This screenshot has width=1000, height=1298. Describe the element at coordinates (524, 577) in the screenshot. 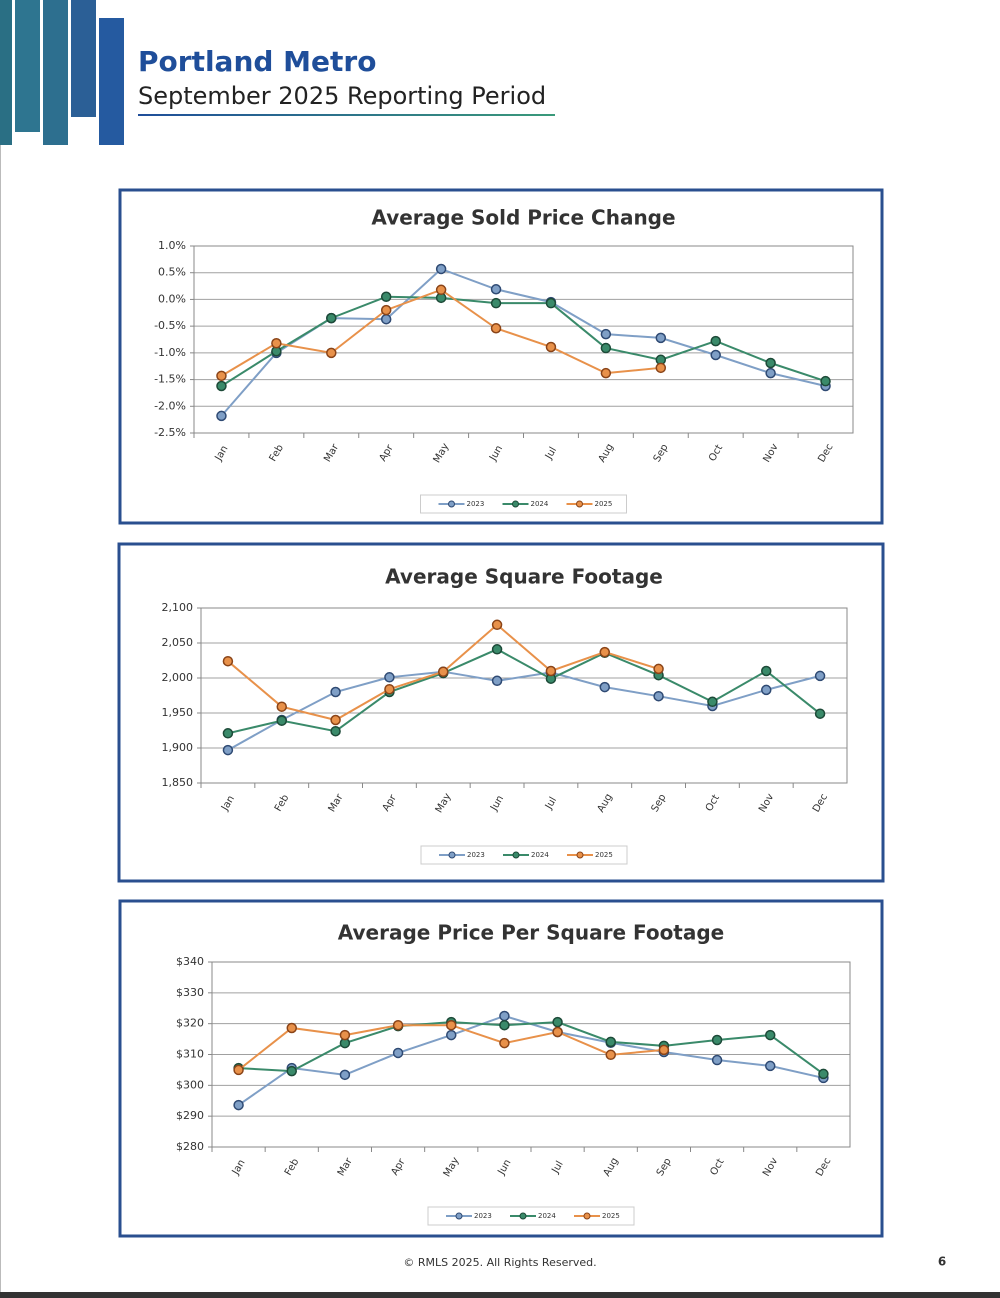

I see `chart-title: Average Square Footage` at that location.